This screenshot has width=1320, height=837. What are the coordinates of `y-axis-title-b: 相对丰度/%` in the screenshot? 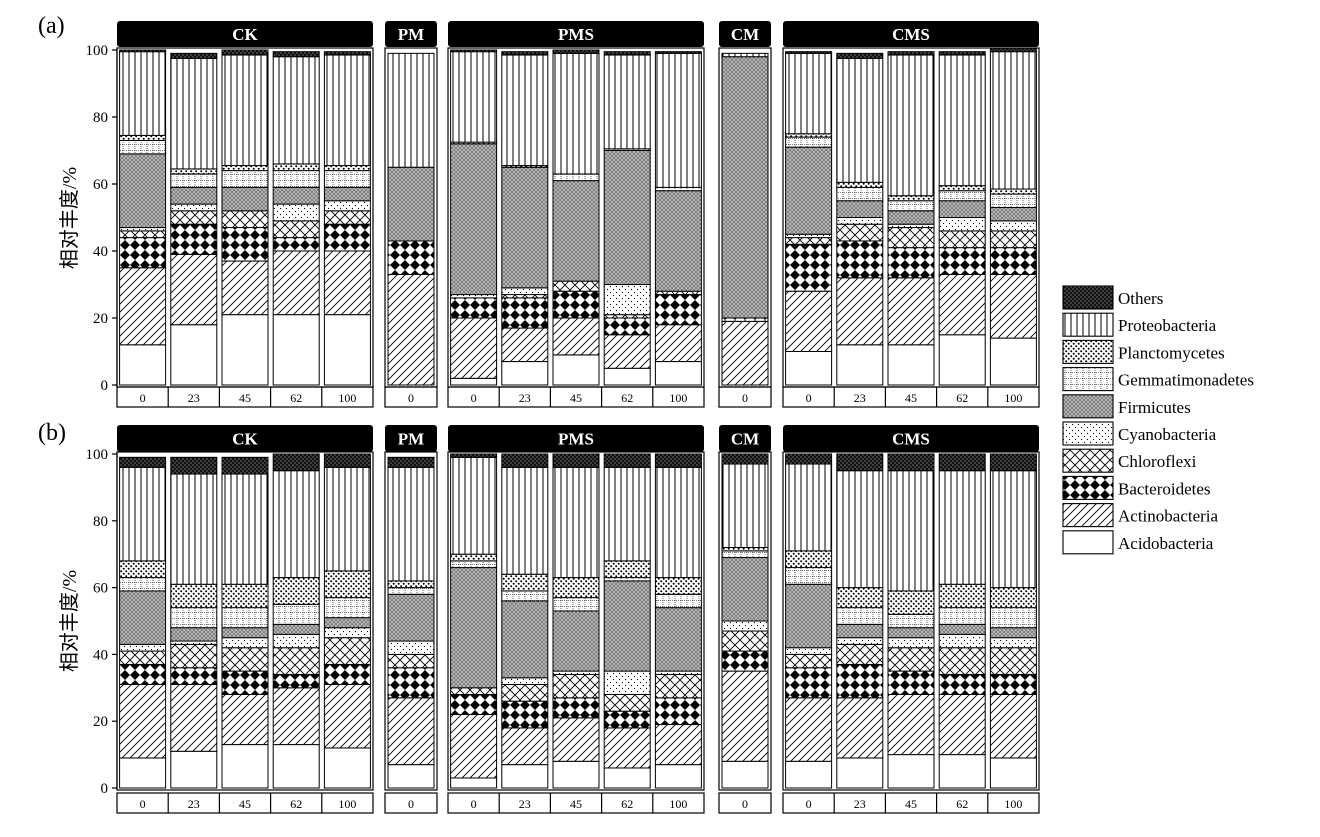 It's located at (69, 621).